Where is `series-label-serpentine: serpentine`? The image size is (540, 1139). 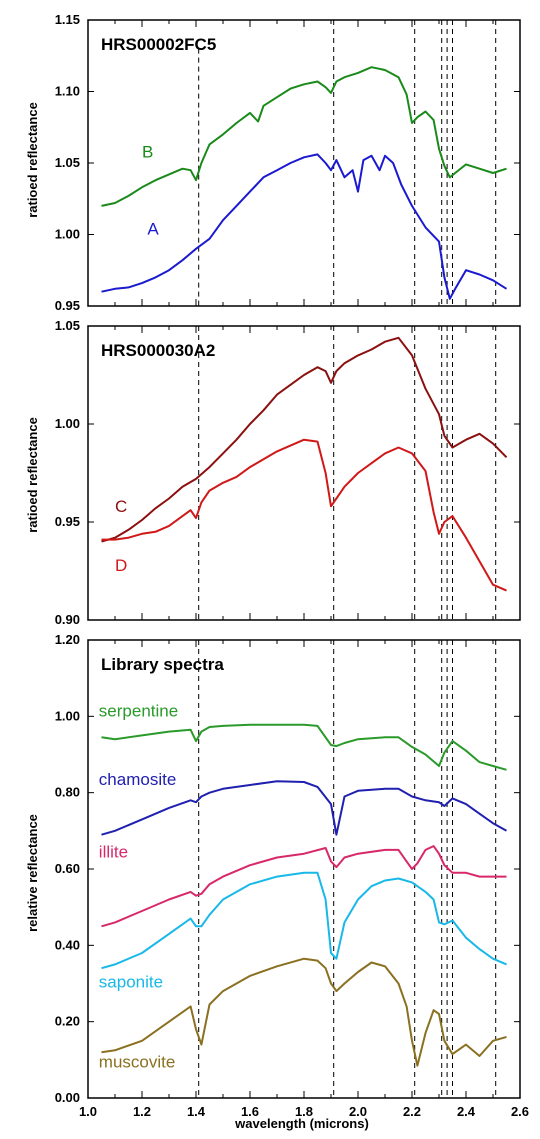
series-label-serpentine: serpentine is located at coordinates (138, 710).